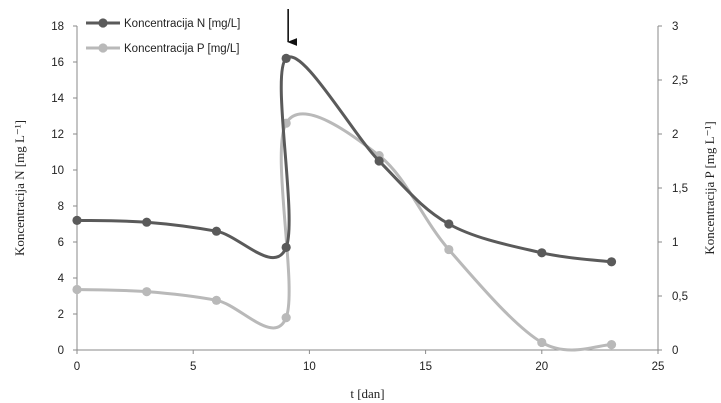 This screenshot has height=403, width=721. Describe the element at coordinates (182, 24) in the screenshot. I see `legend-label: Koncentracija N [mg/L]` at that location.